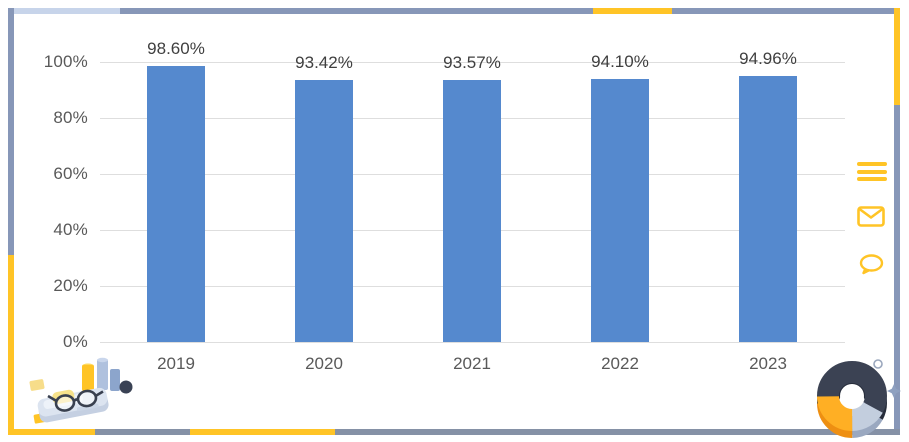  I want to click on notebook-glasses-illustration, so click(81, 390).